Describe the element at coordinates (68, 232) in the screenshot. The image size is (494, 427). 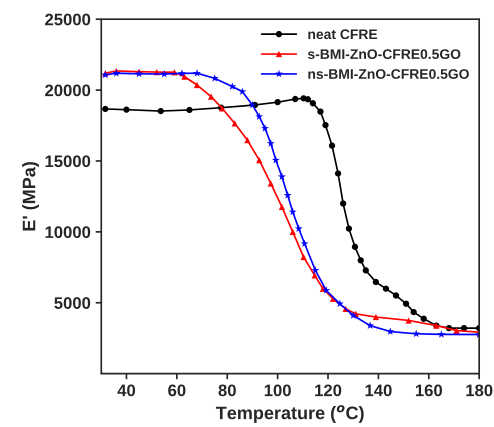
I see `y-tick-label: 10000` at that location.